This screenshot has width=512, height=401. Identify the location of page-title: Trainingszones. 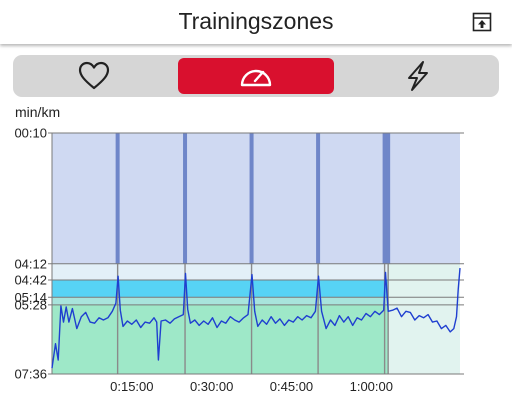
(256, 21).